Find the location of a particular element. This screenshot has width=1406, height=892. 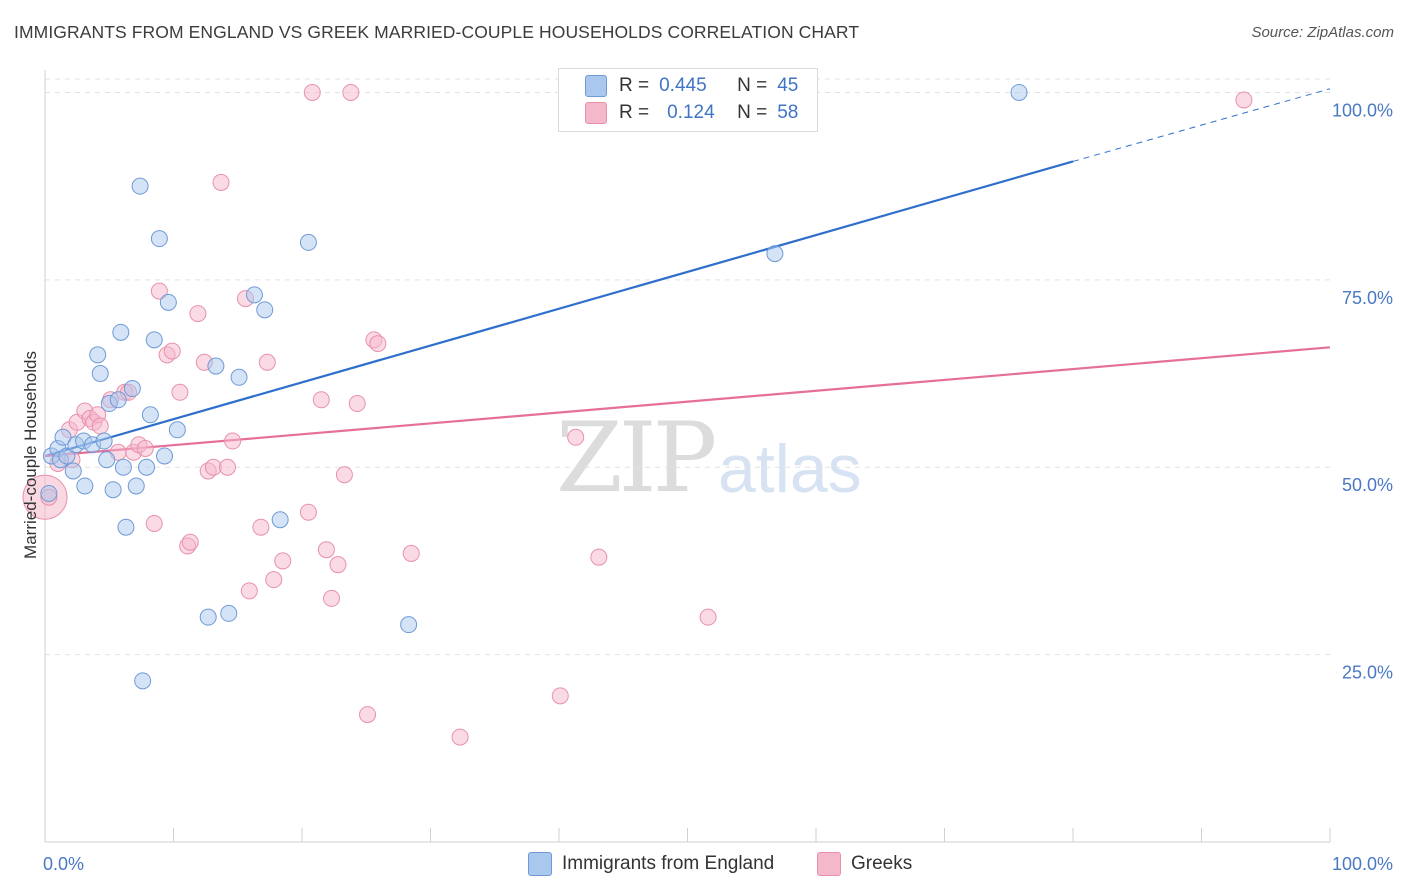

series-legend: Immigrants from England Greeks is located at coordinates (703, 864).